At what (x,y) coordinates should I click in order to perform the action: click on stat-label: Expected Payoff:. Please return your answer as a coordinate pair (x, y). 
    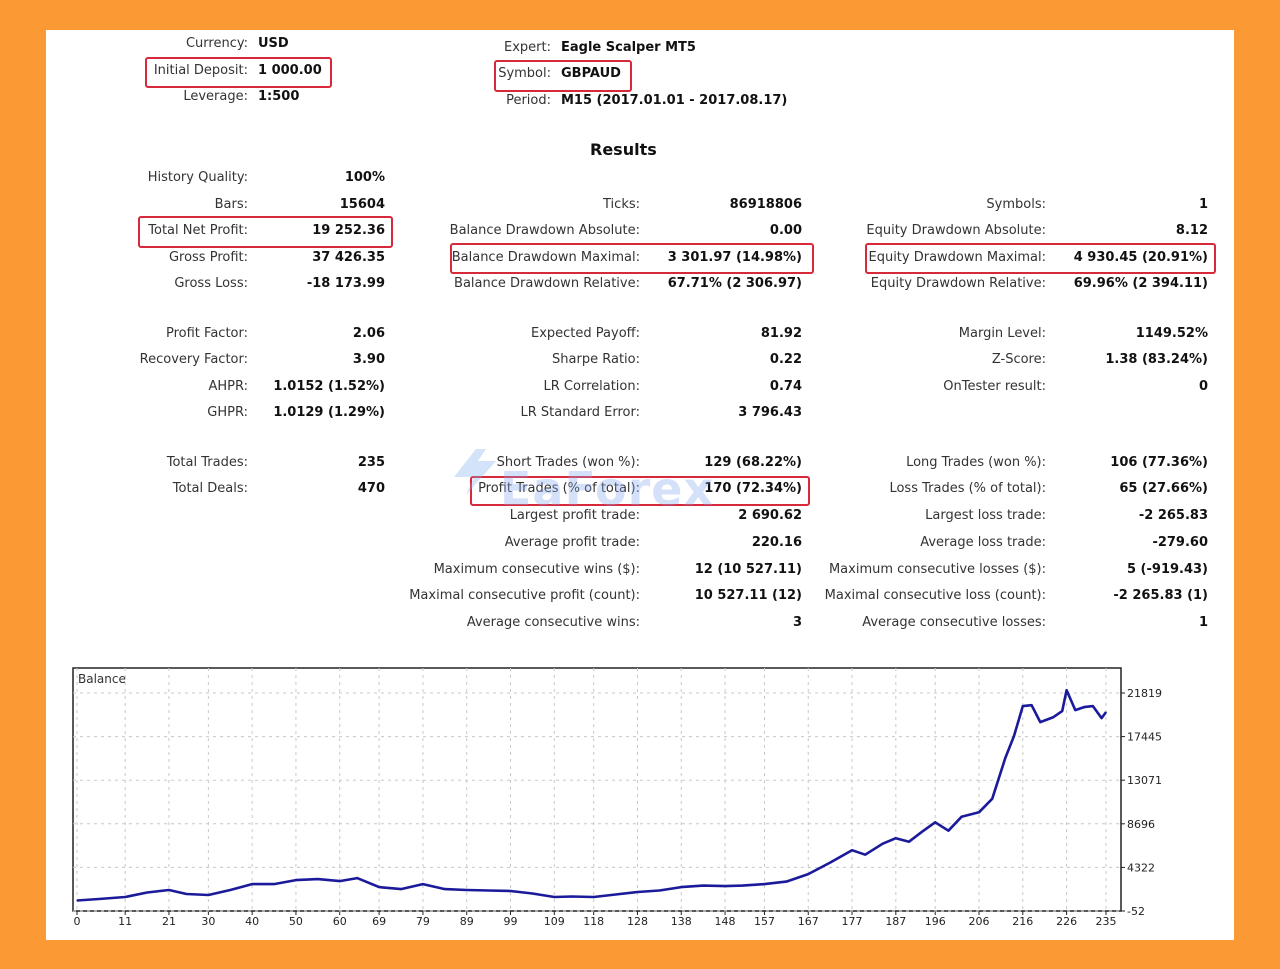
    Looking at the image, I should click on (585, 333).